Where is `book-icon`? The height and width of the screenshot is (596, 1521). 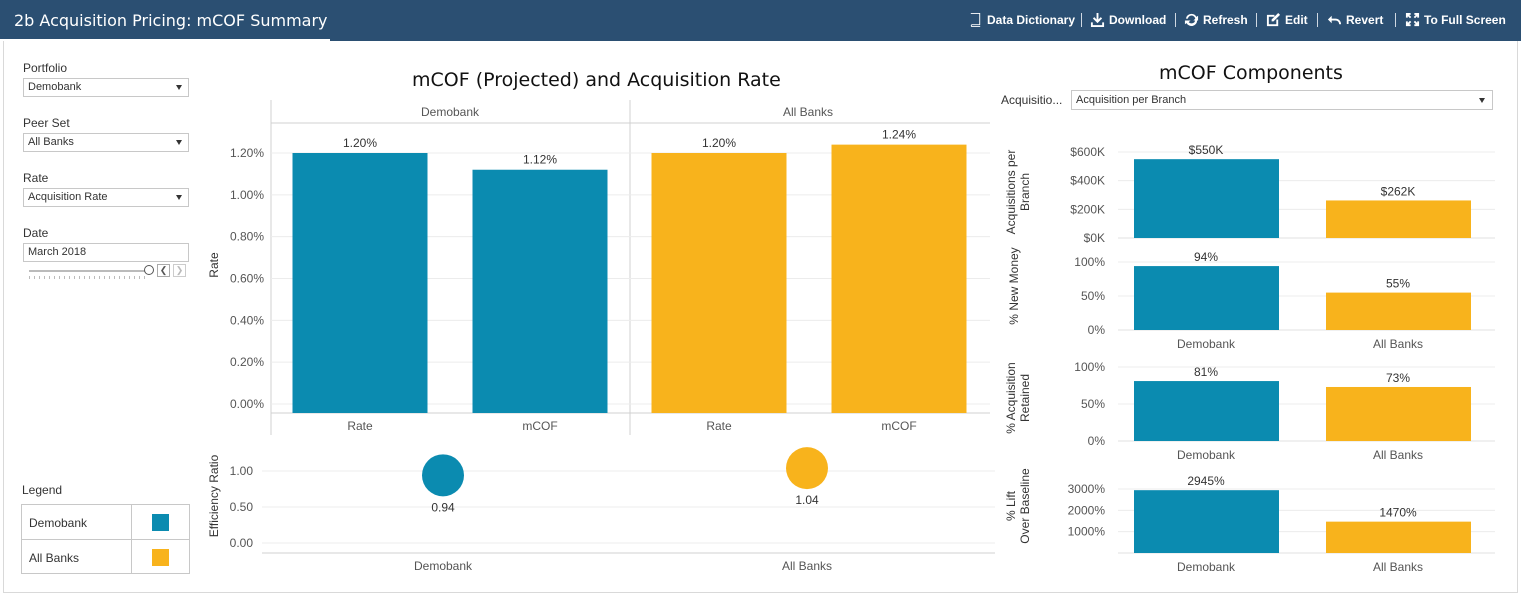
book-icon is located at coordinates (975, 19).